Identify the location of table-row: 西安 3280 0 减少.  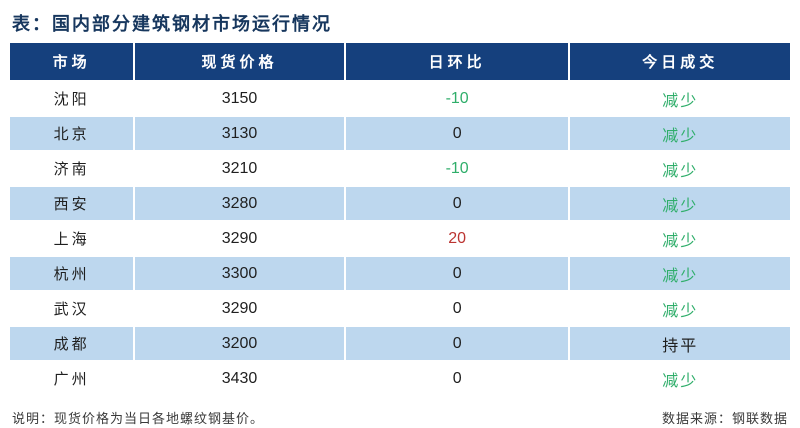
(400, 202).